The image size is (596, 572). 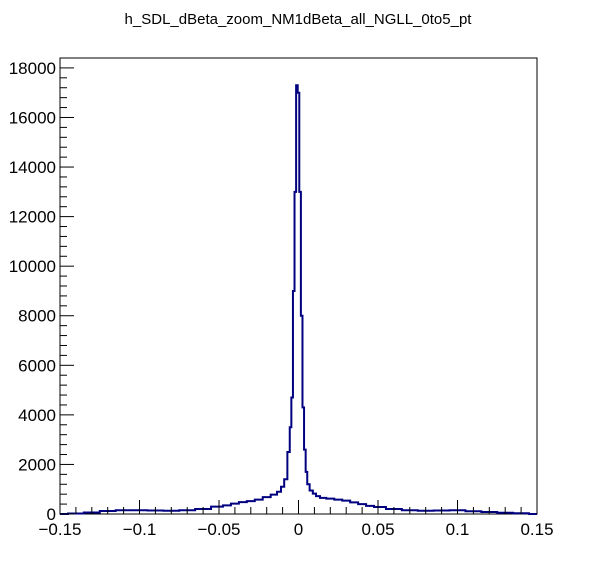 I want to click on x-tick-label: 0, so click(x=298, y=529).